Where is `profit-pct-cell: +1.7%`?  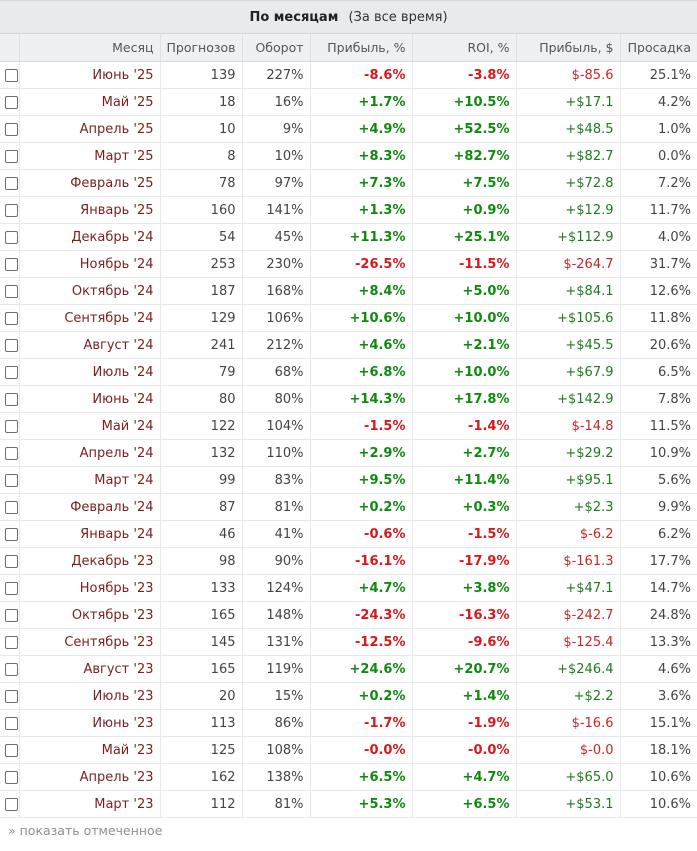
profit-pct-cell: +1.7% is located at coordinates (361, 102).